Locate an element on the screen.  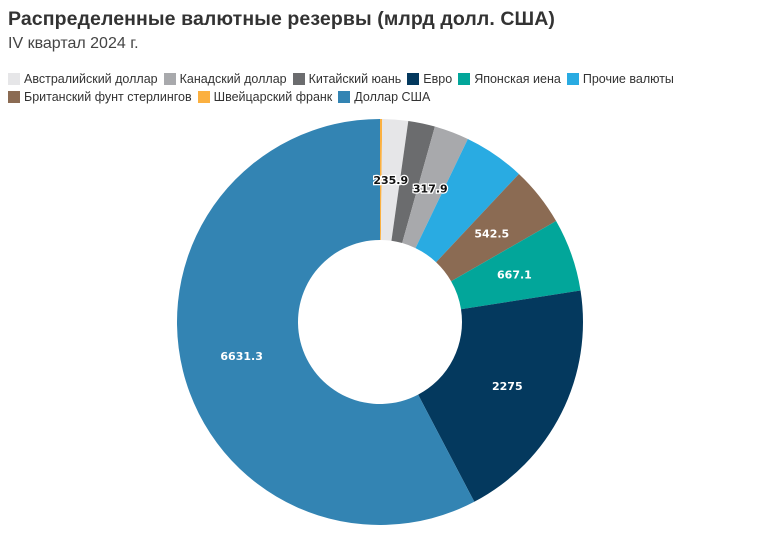
slice-value-label: 667.1 is located at coordinates (514, 275).